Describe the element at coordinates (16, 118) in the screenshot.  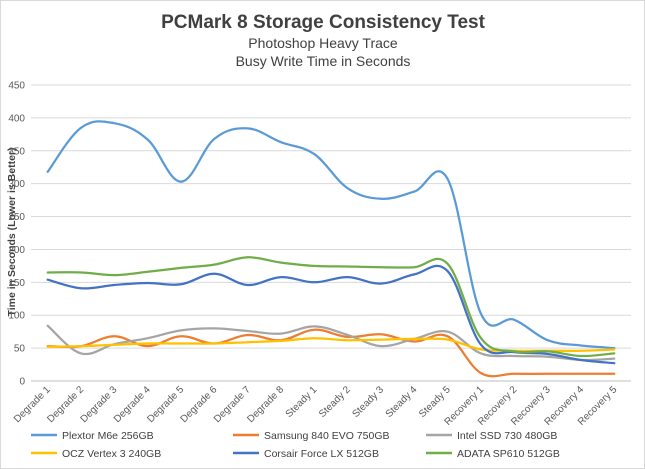
I see `y-tick-label: 400` at that location.